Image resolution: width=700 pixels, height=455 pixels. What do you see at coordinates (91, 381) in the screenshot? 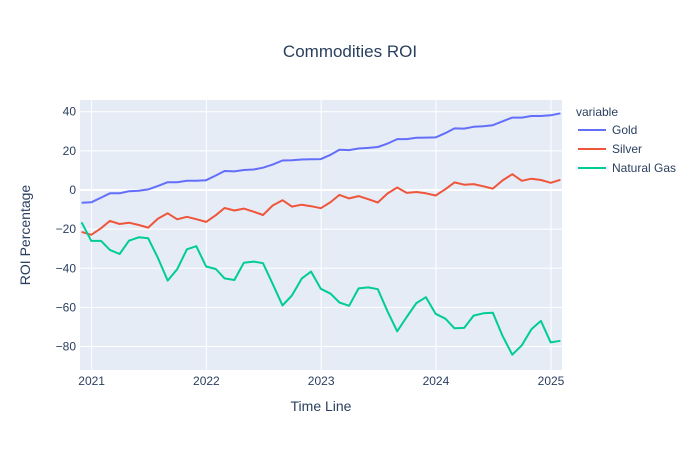
I see `x-tick-label: 2021` at bounding box center [91, 381].